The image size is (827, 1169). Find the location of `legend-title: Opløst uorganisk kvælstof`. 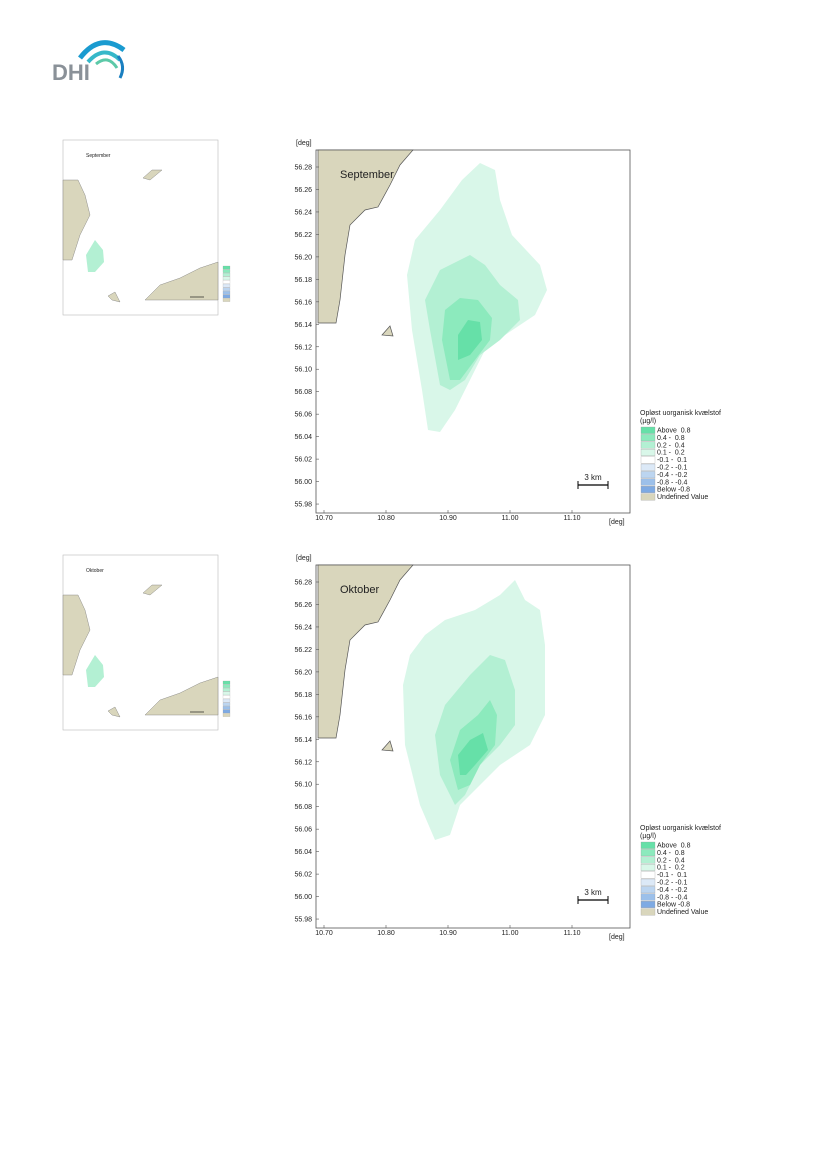

legend-title: Opløst uorganisk kvælstof is located at coordinates (680, 828).